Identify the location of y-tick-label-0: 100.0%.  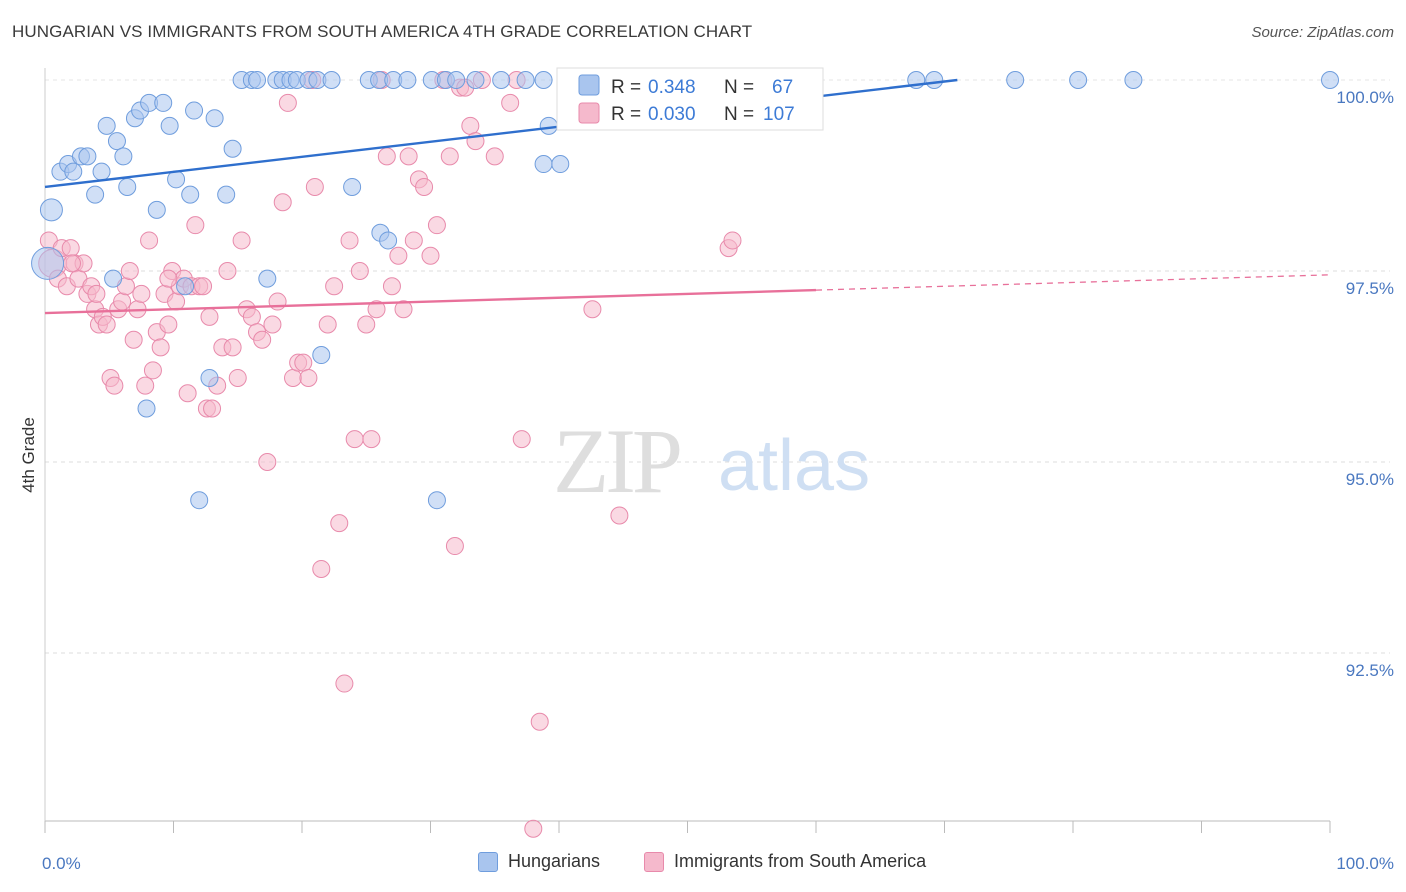
(1365, 97).